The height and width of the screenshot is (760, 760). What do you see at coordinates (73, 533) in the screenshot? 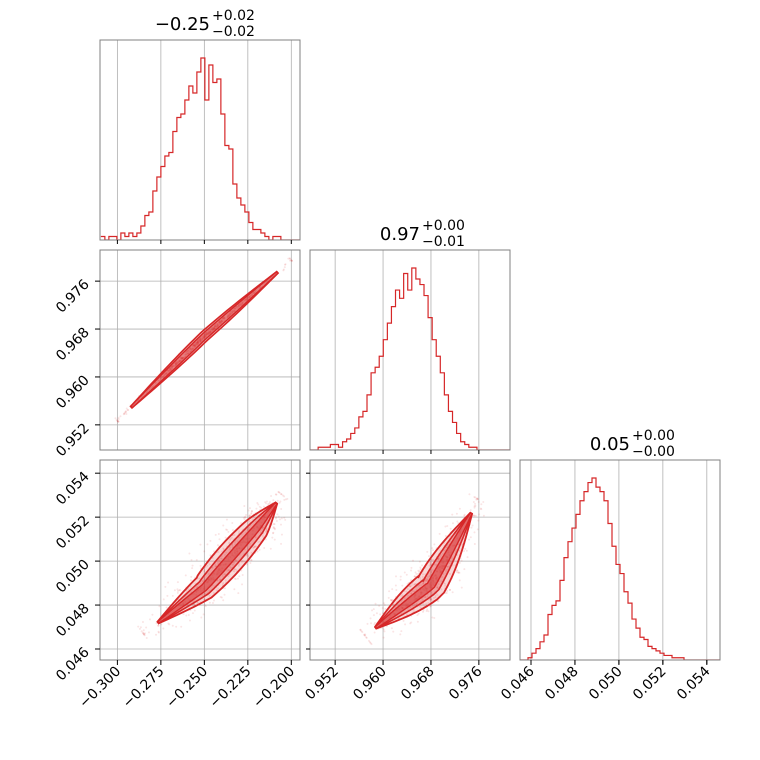
I see `y-tick-label: 0.052` at bounding box center [73, 533].